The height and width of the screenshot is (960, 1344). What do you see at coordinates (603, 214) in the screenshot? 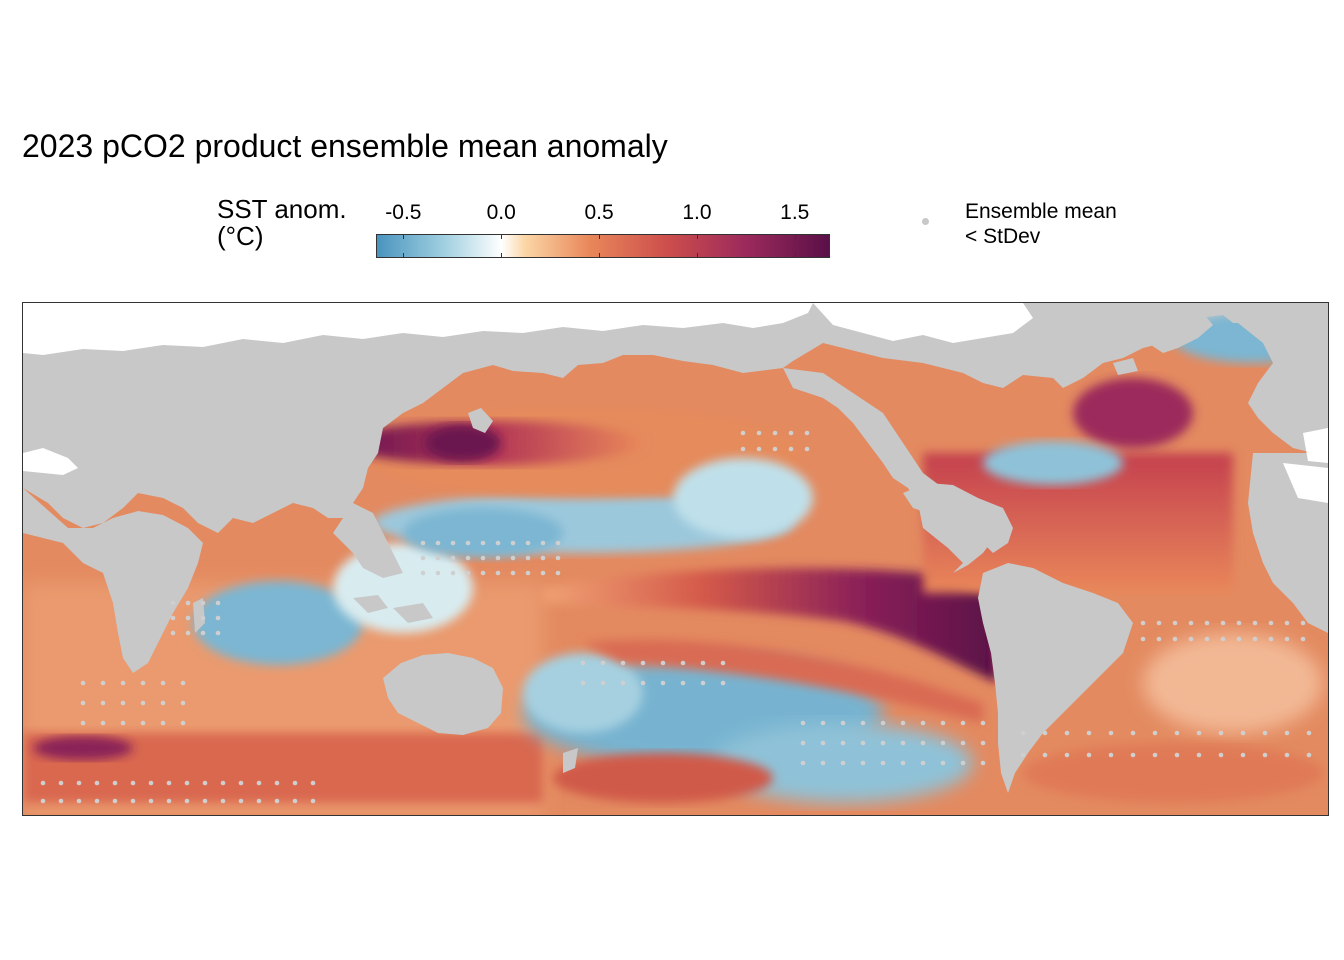
I see `colorbar-tick-labels: -0.5 0.0 0.5 1.0 1.5` at bounding box center [603, 214].